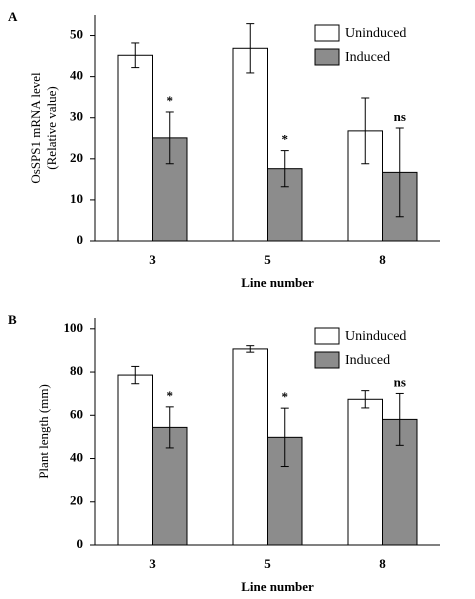 This screenshot has height=599, width=475. Describe the element at coordinates (76, 413) in the screenshot. I see `y-tick-label: 60` at that location.